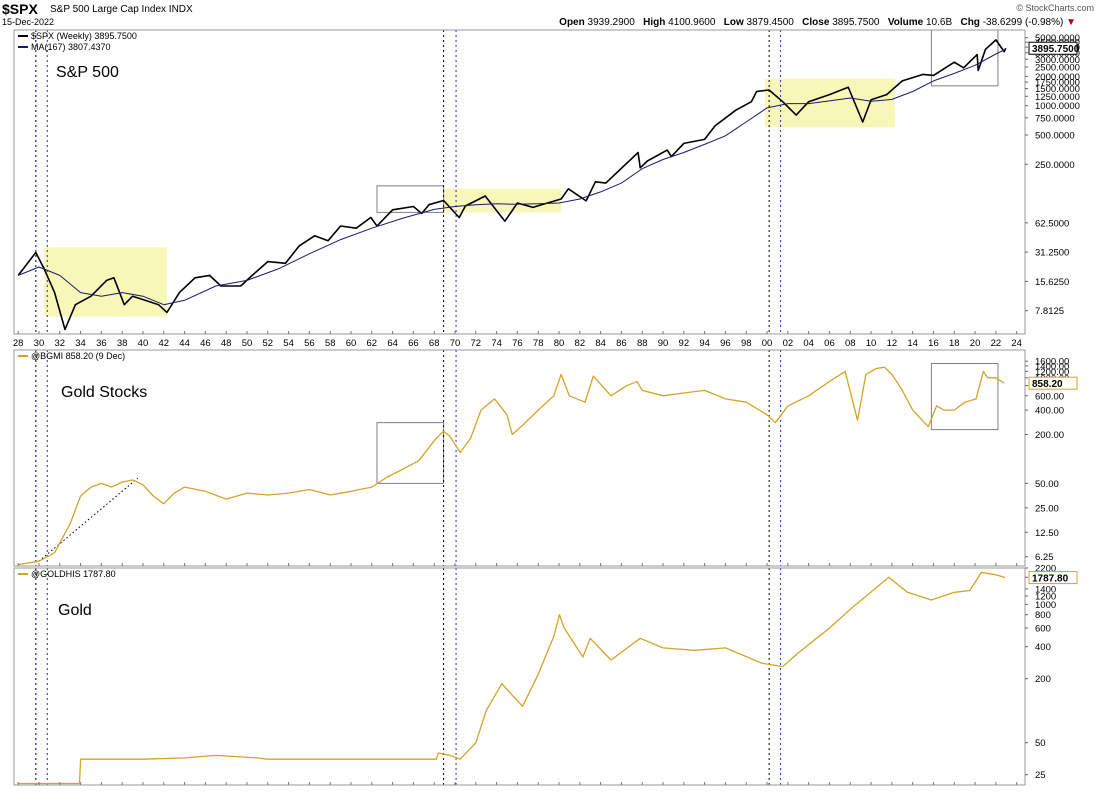 Image resolution: width=1100 pixels, height=800 pixels. Describe the element at coordinates (1055, 118) in the screenshot. I see `panel-spx-ytick-label: 750.0000` at that location.